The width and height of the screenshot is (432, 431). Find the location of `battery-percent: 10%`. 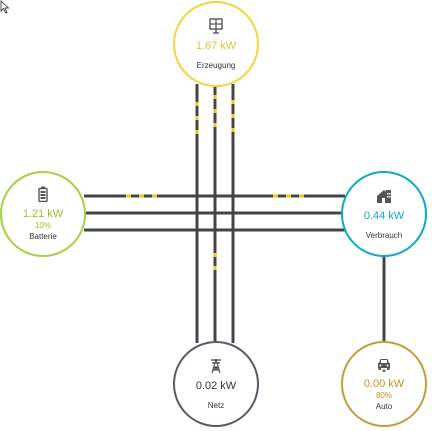

battery-percent: 10% is located at coordinates (42, 225).